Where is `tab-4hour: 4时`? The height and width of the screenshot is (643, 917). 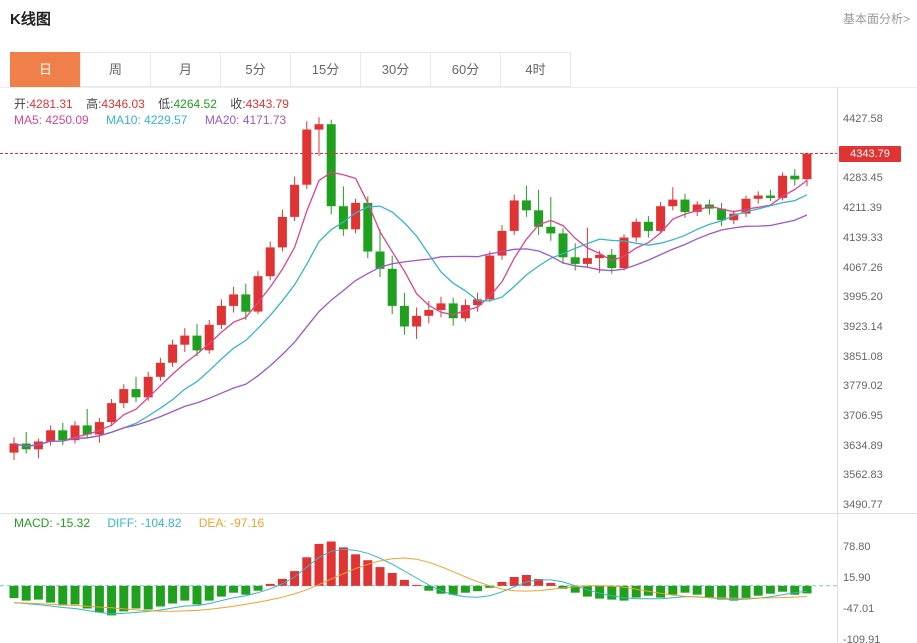
tab-4hour: 4时 is located at coordinates (535, 69).